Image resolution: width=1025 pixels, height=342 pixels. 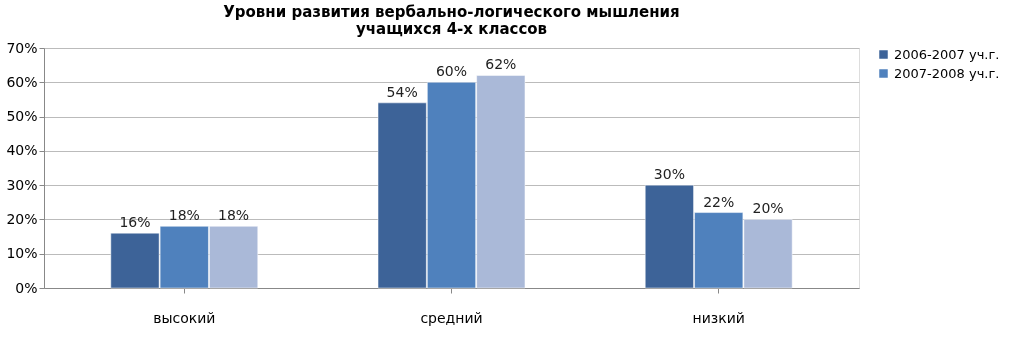 I want to click on x-tick-label: низкий, so click(x=718, y=317).